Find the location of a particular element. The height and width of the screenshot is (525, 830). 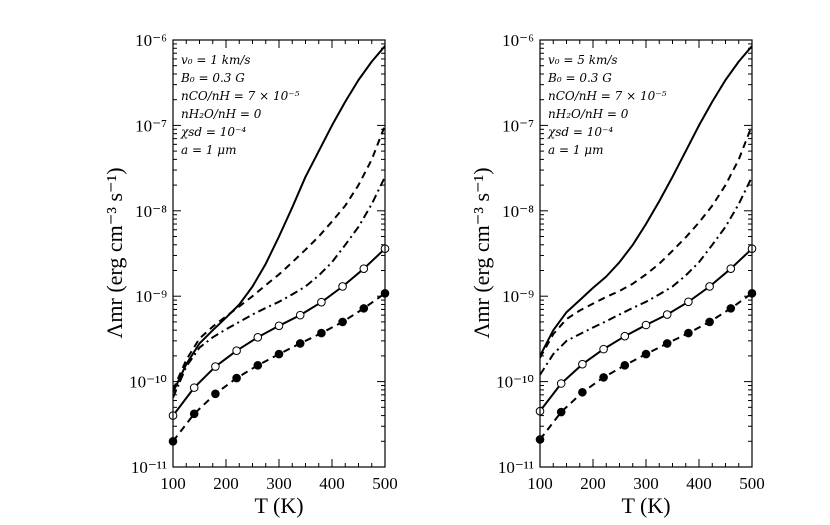

annotation: v₀ = 5 km/s is located at coordinates (583, 60).